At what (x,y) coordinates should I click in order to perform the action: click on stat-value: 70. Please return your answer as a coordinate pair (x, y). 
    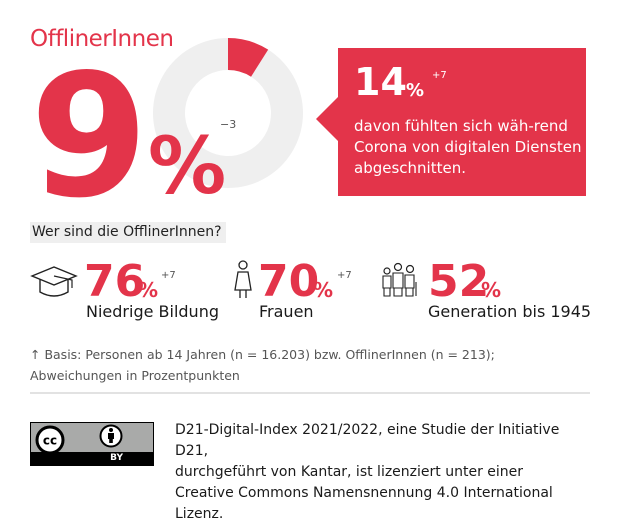
    Looking at the image, I should click on (289, 281).